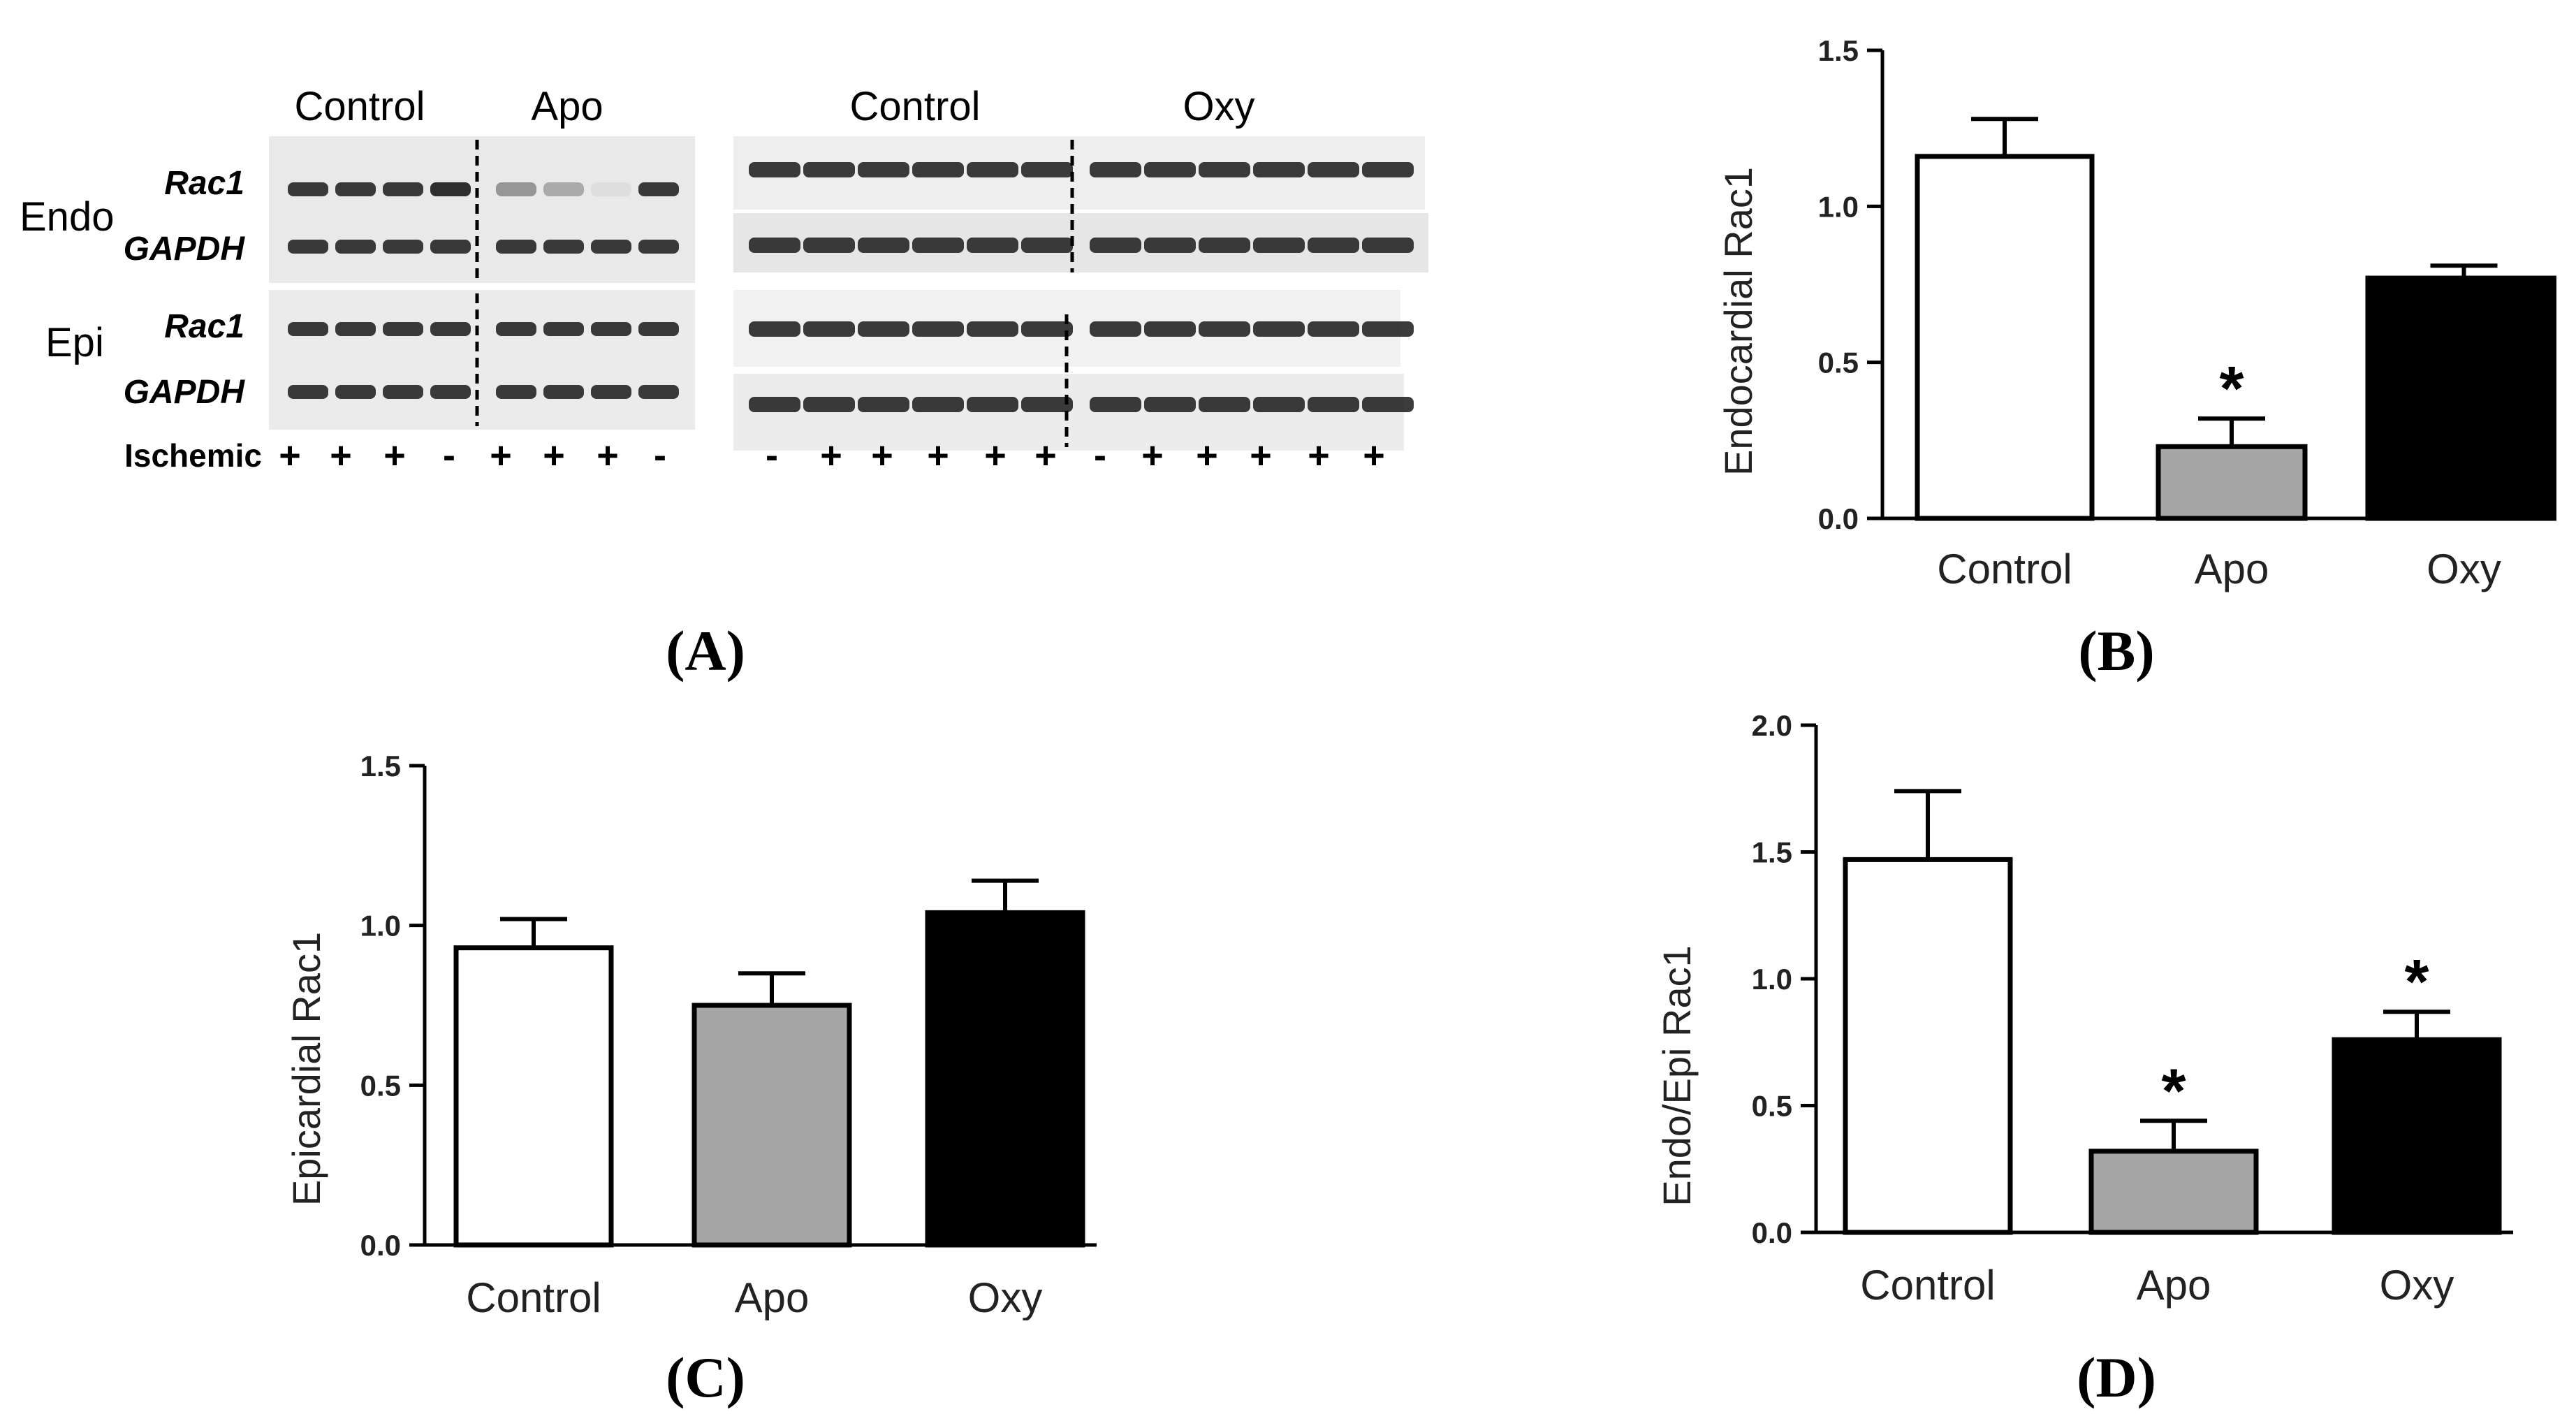 This screenshot has height=1428, width=2576. I want to click on panel-label-b: (B), so click(2116, 651).